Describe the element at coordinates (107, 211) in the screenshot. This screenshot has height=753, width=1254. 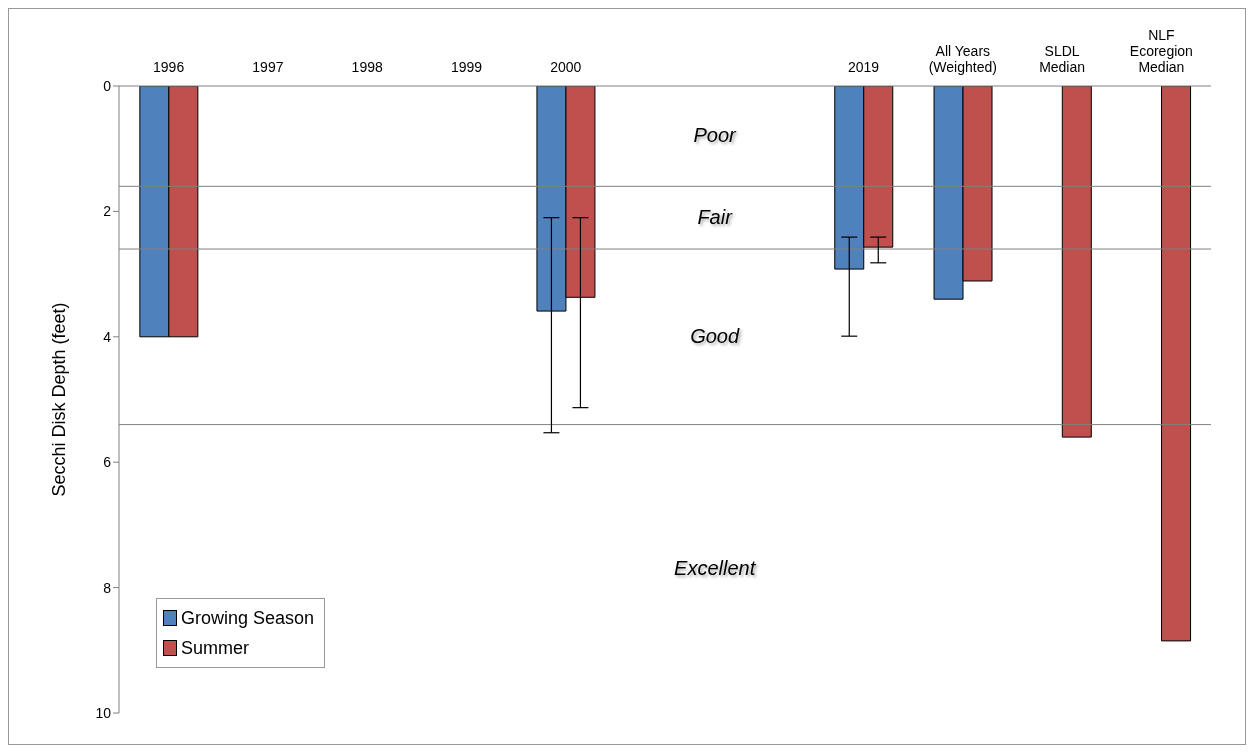
I see `y-tick-label: 2` at that location.